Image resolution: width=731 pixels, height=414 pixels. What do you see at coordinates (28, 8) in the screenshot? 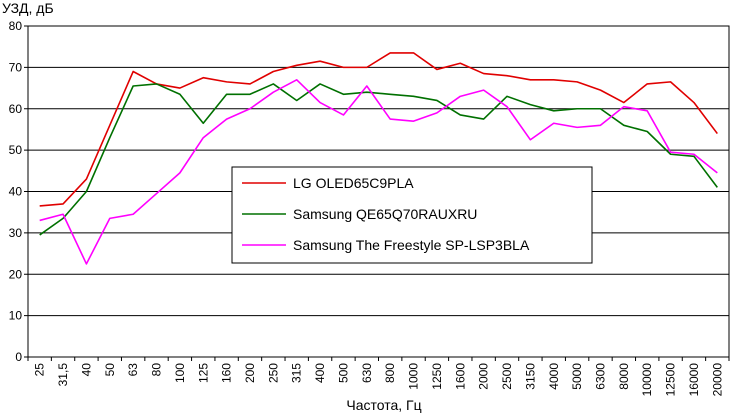
I see `y-axis-label: УЗД, дБ` at bounding box center [28, 8].